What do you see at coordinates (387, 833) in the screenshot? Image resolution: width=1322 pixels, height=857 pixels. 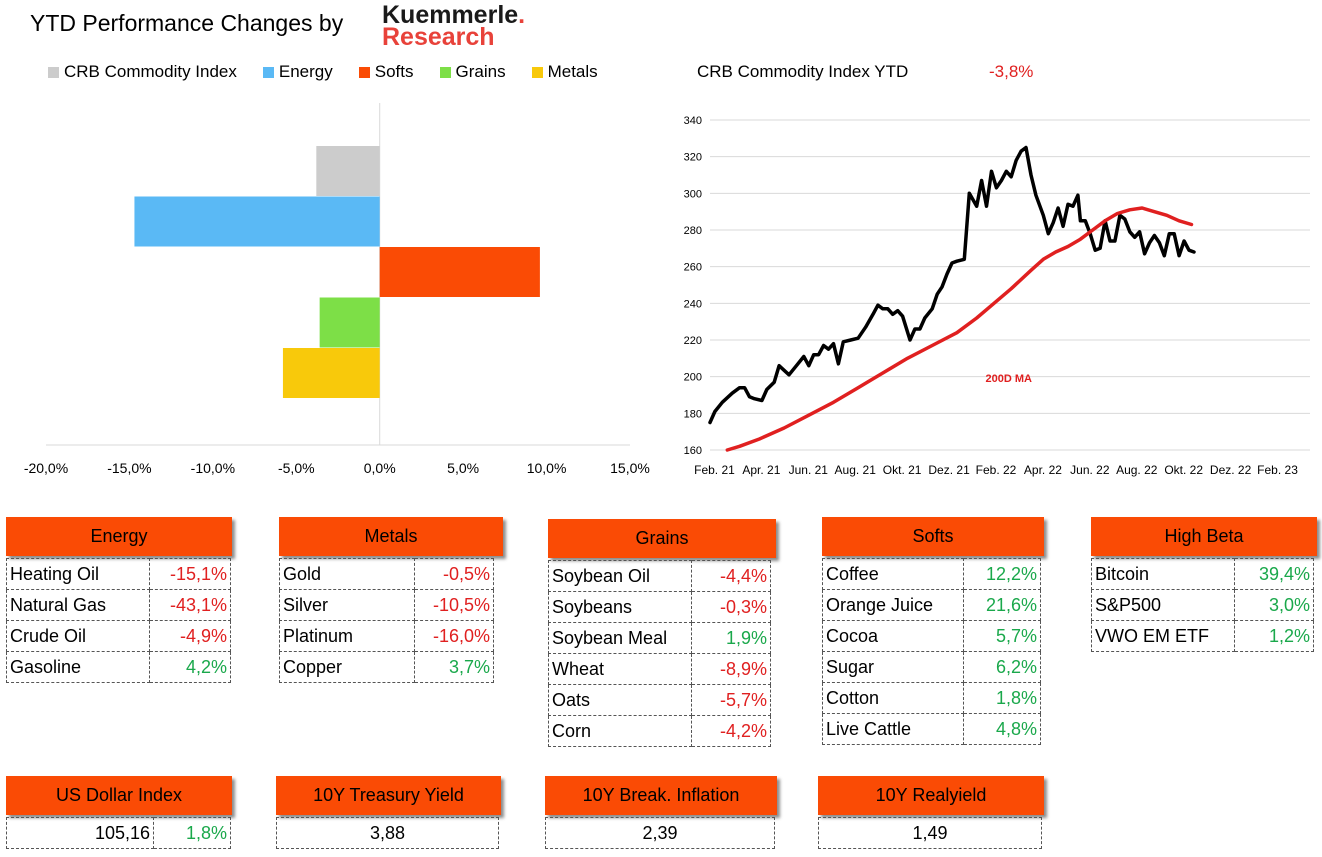 I see `treasury-yield-value: 3,88` at bounding box center [387, 833].